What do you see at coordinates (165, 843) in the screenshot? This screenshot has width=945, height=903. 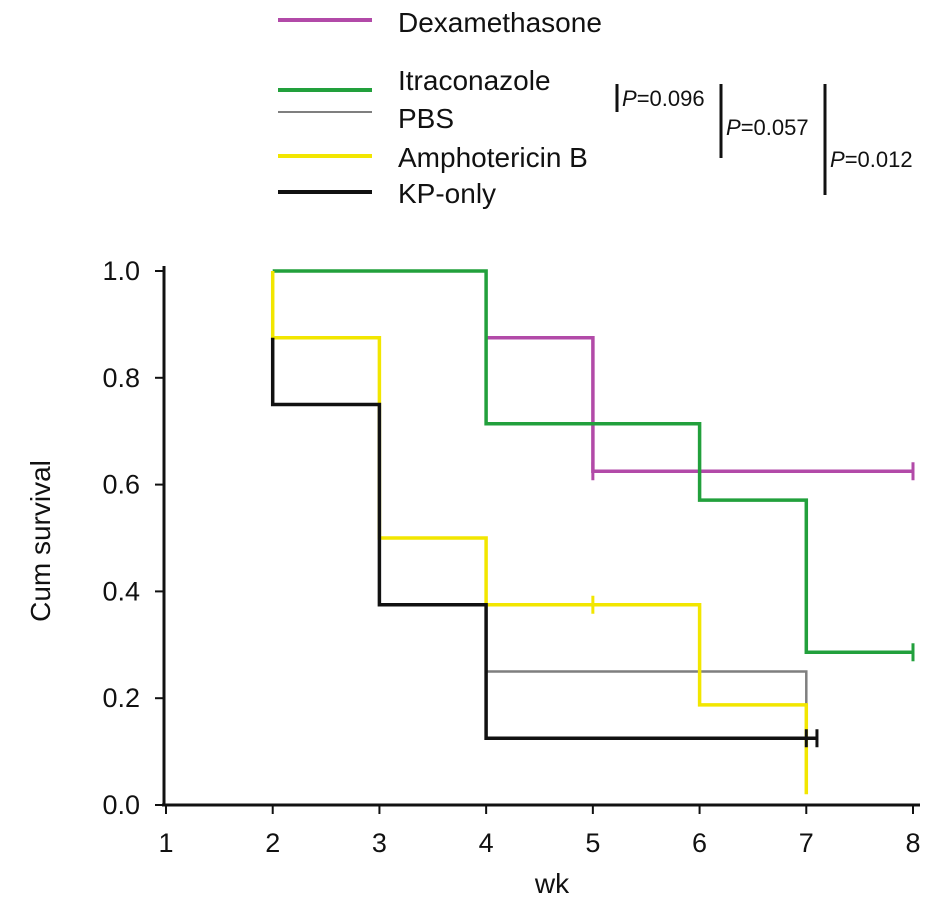 I see `x-tick-label: 1` at bounding box center [165, 843].